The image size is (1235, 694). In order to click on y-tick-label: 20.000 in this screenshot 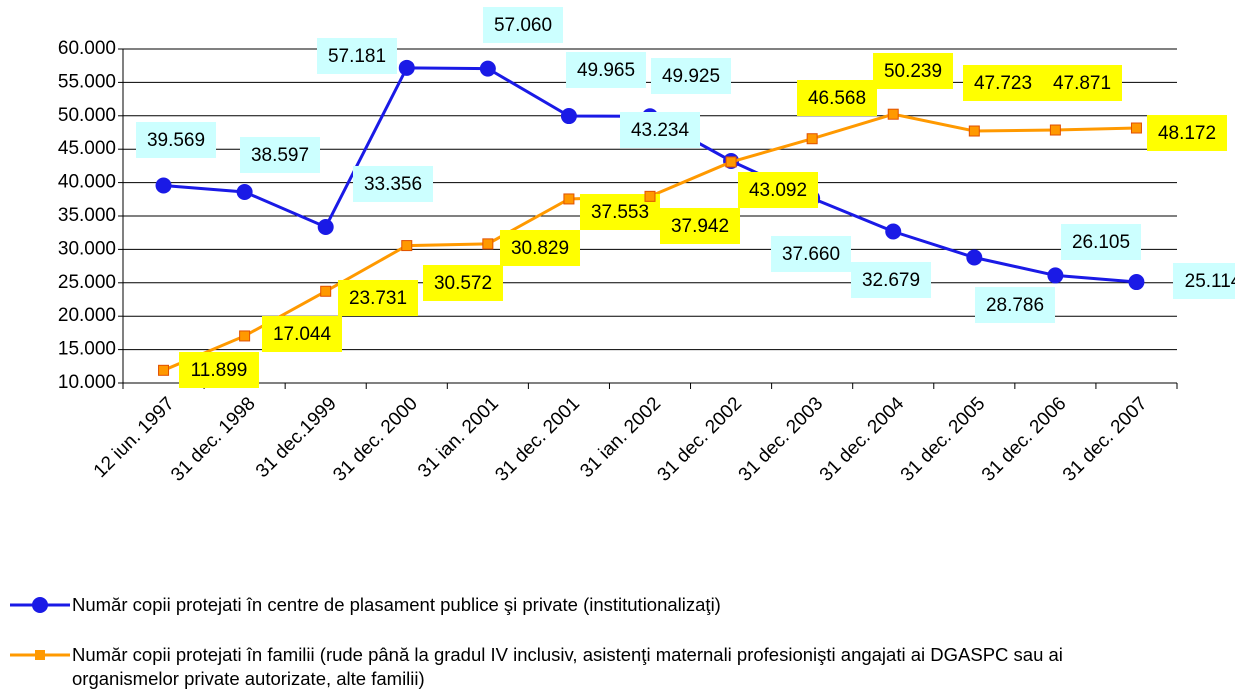, I will do `click(87, 315)`.